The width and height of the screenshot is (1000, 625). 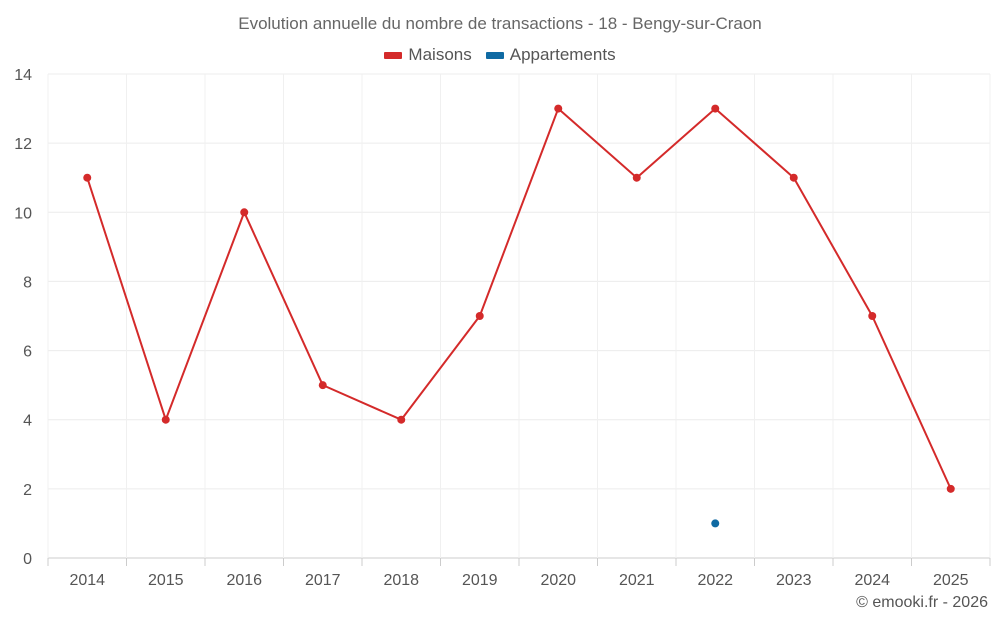 What do you see at coordinates (23, 144) in the screenshot?
I see `y-tick-label: 12` at bounding box center [23, 144].